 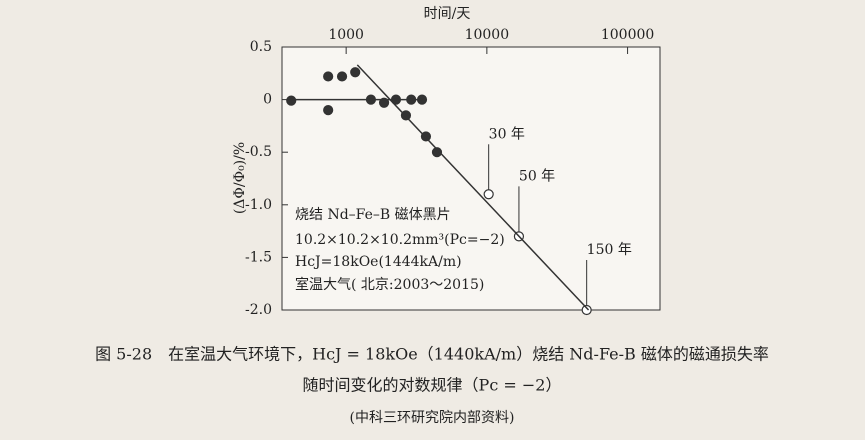 I want to click on point-label: 50 年, so click(x=537, y=176).